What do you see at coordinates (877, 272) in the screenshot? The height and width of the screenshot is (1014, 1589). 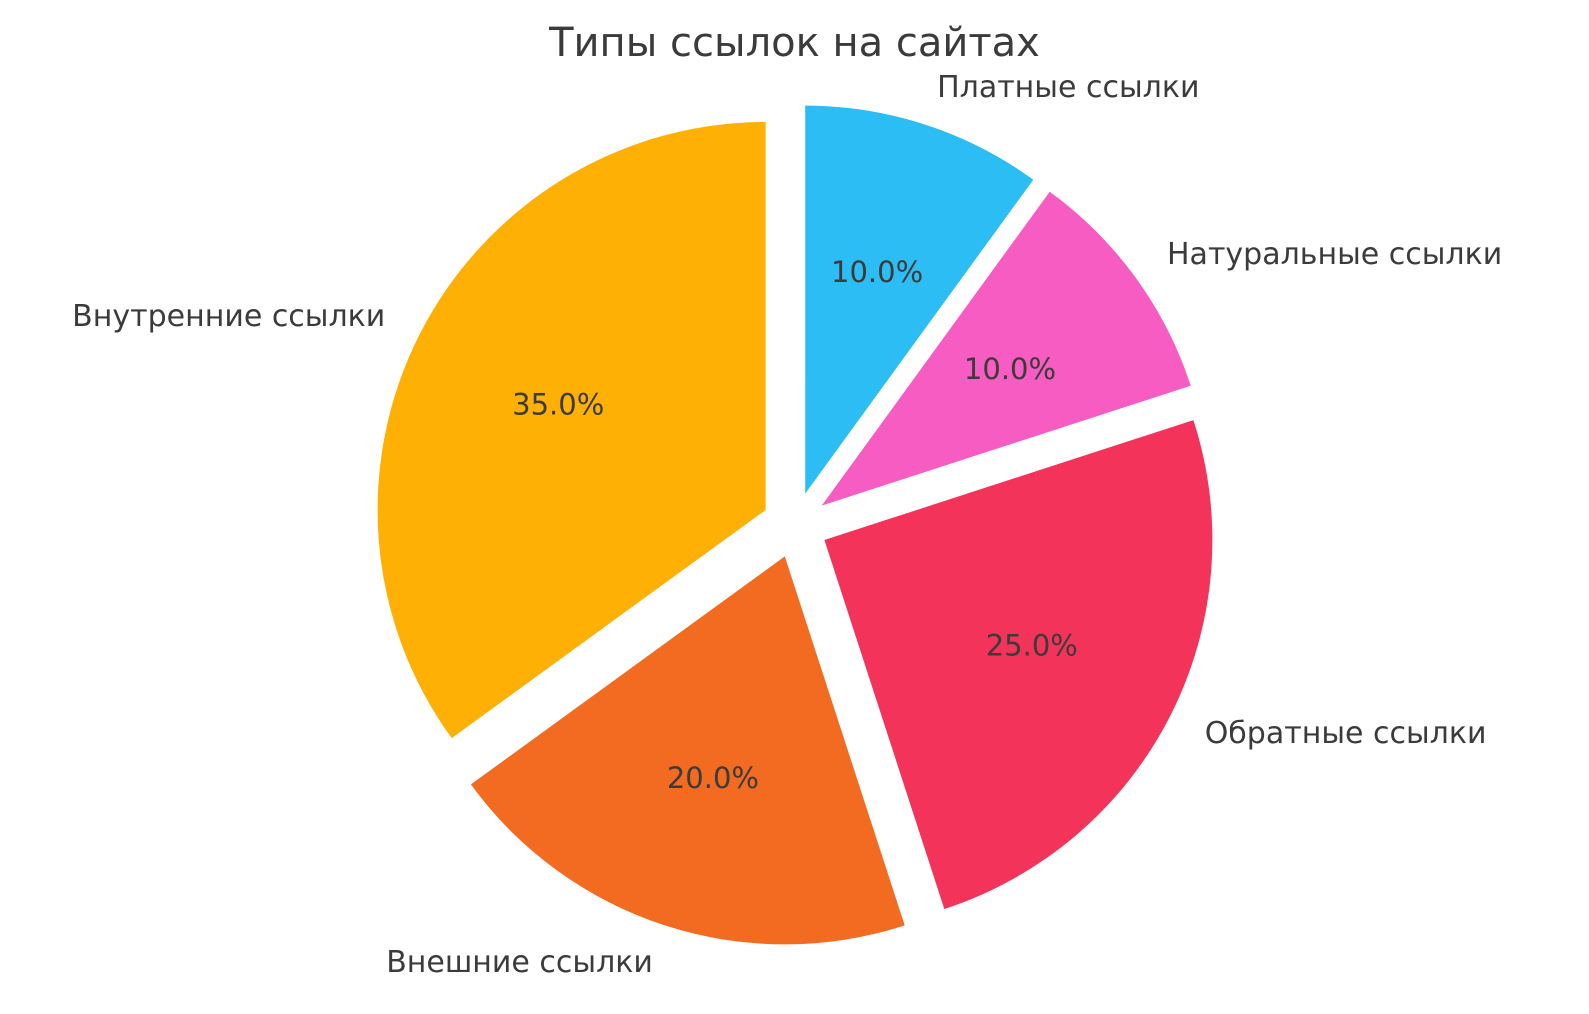 I see `percent-label-0: 10.0%` at bounding box center [877, 272].